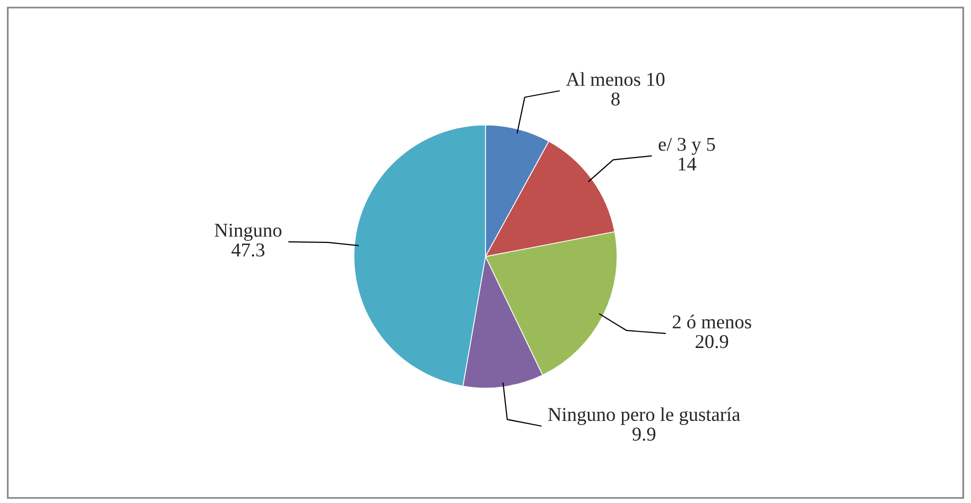  What do you see at coordinates (712, 321) in the screenshot?
I see `slice-label: 2 ó menos` at bounding box center [712, 321].